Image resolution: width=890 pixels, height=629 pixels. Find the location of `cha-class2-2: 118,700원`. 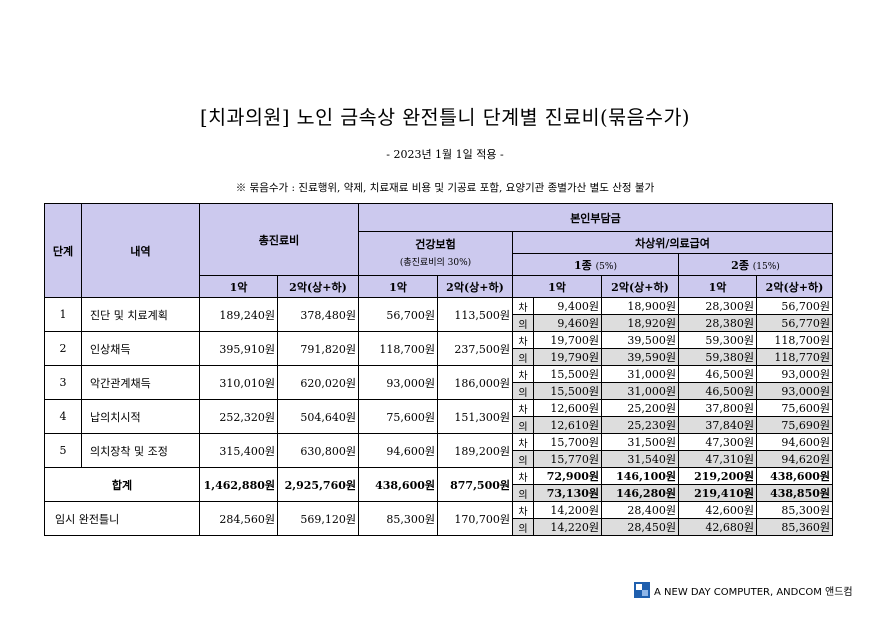

cha-class2-2: 118,700원 is located at coordinates (794, 340).